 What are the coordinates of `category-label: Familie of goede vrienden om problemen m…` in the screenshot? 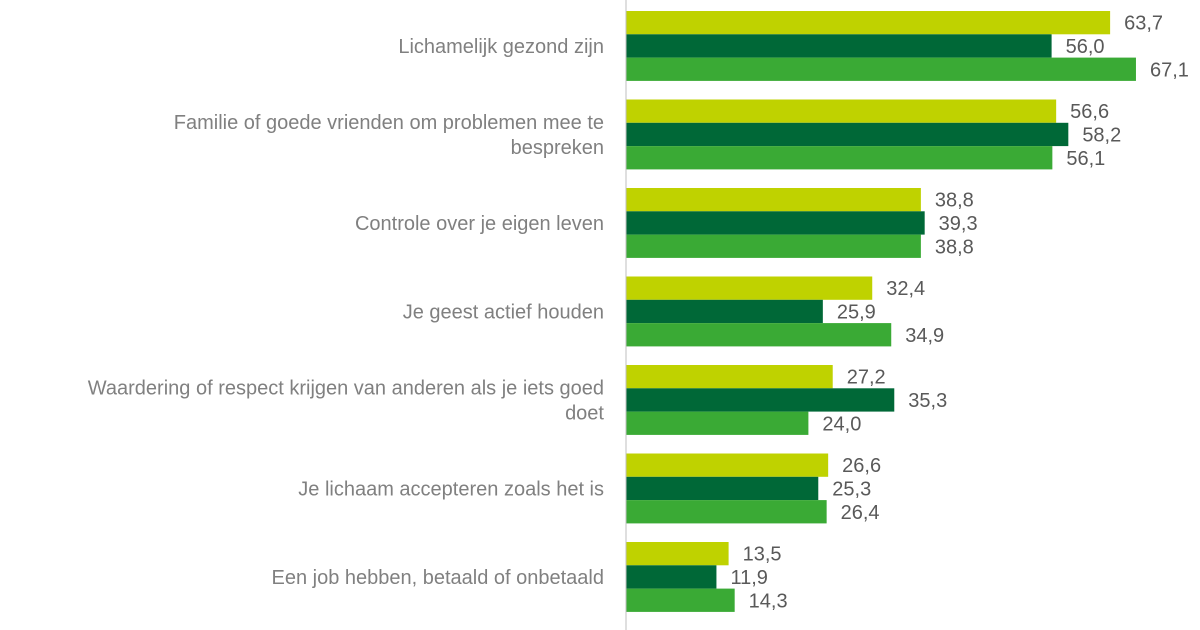 It's located at (389, 135).